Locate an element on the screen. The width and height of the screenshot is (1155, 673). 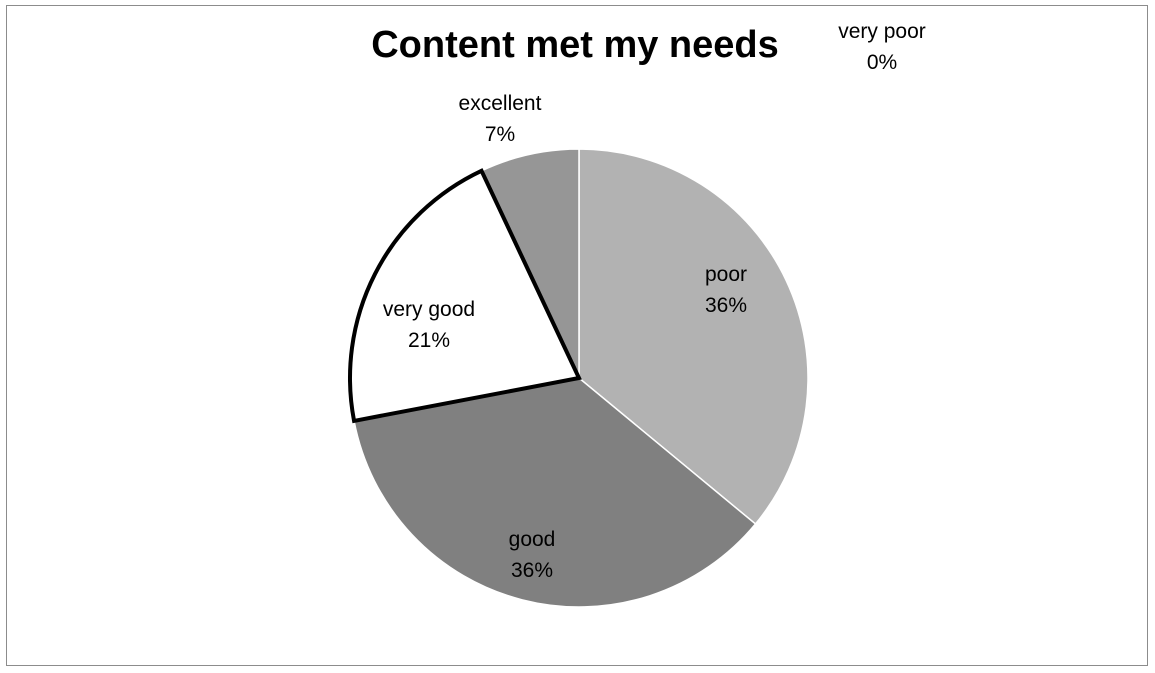
data-label-poor: poor 36% is located at coordinates (726, 290).